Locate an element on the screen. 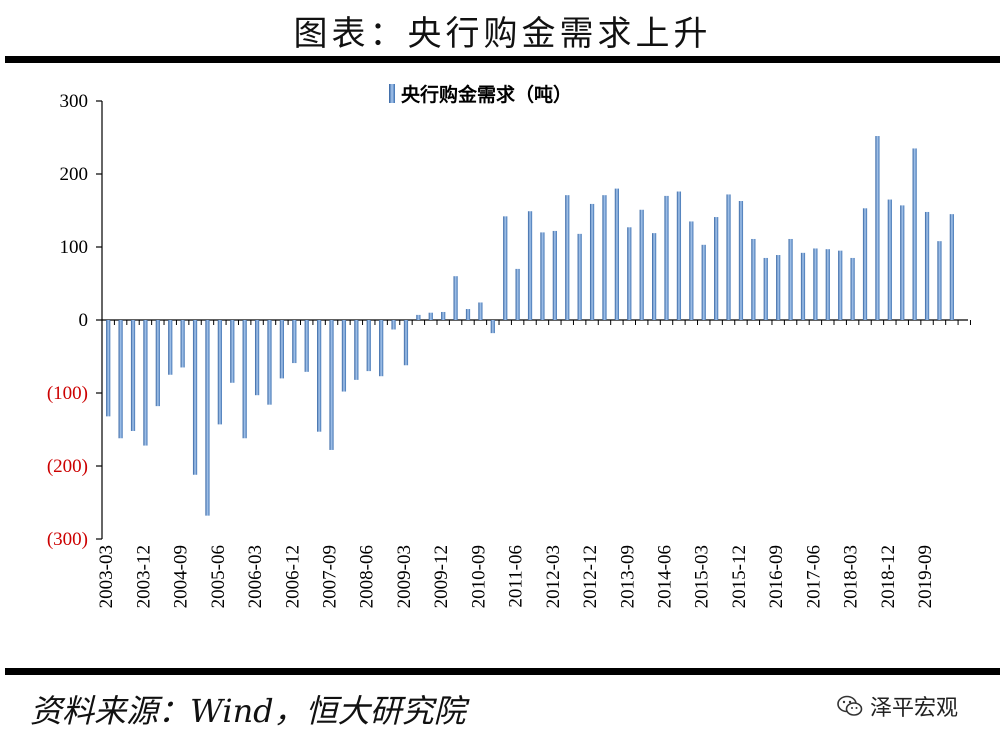  top-rule is located at coordinates (502, 59).